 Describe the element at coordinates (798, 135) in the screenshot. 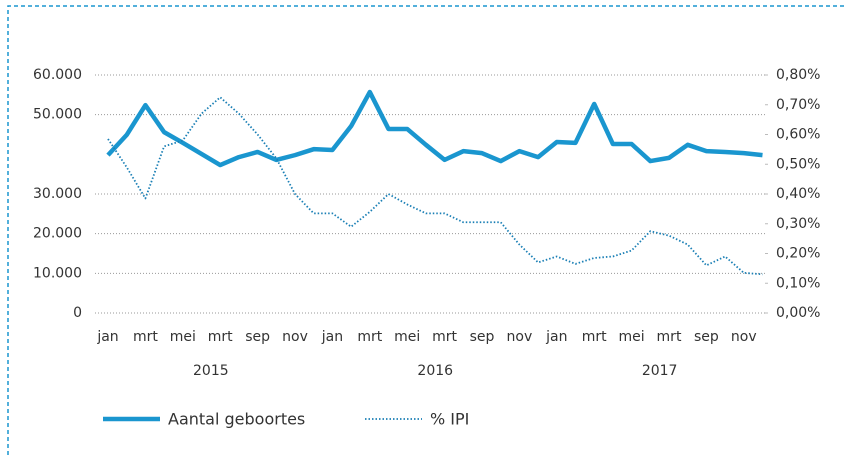

I see `y2-tick-label: 0,60%` at that location.